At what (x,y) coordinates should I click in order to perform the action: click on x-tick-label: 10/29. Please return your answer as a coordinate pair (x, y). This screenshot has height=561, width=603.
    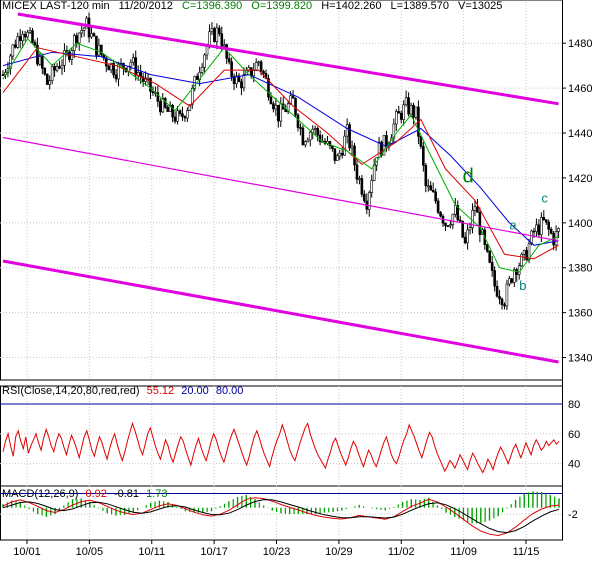
    Looking at the image, I should click on (339, 552).